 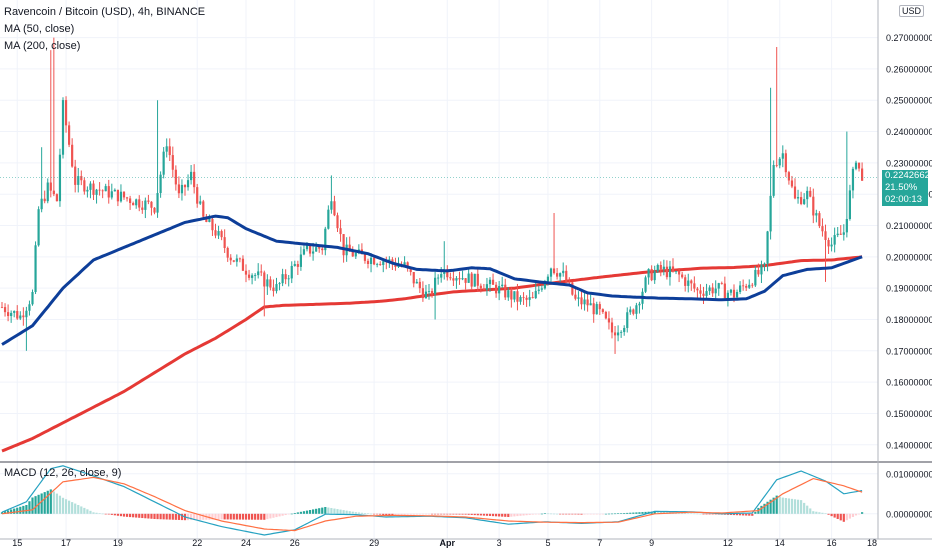 I want to click on ma50-legend: MA (50, close), so click(x=39, y=29).